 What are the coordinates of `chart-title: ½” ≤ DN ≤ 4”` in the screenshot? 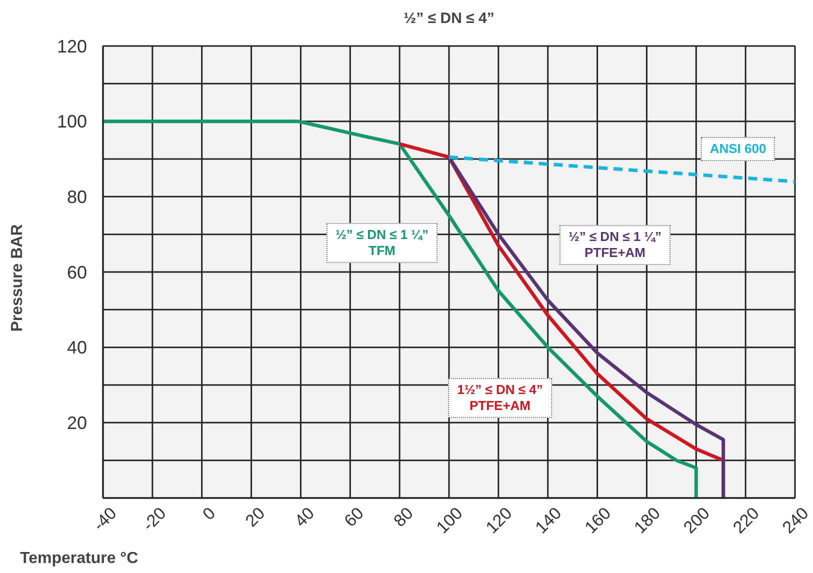 It's located at (449, 18).